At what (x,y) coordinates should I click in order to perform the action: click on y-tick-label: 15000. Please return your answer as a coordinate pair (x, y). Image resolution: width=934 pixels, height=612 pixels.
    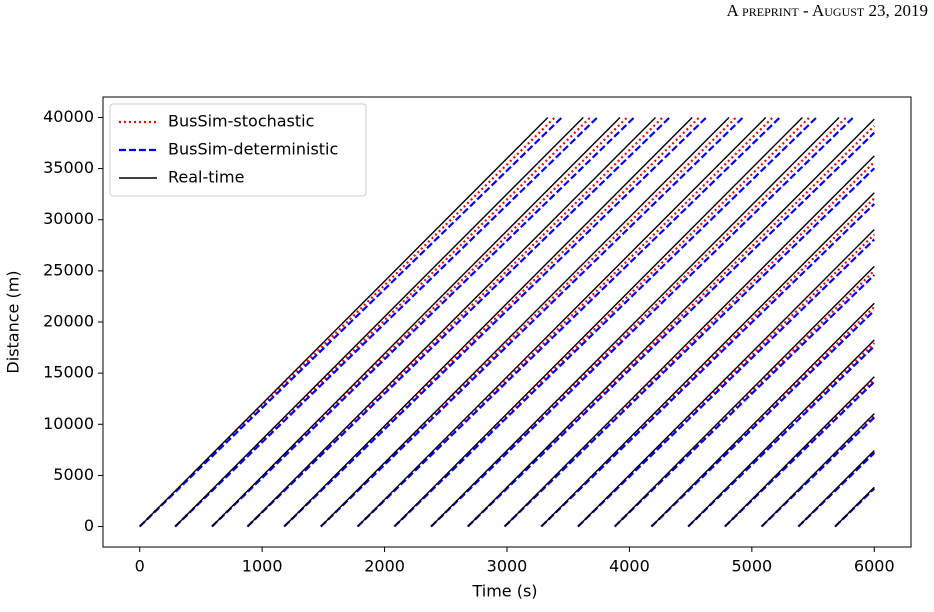
    Looking at the image, I should click on (68, 372).